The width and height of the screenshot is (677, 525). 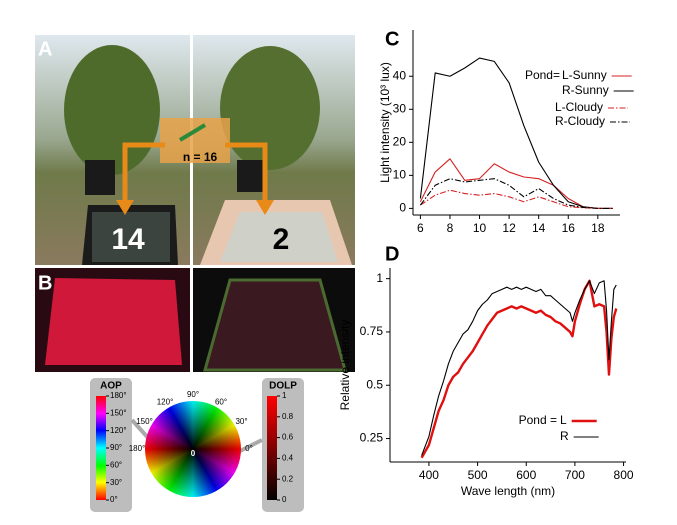 I want to click on y-tick-label: 10, so click(x=400, y=175).